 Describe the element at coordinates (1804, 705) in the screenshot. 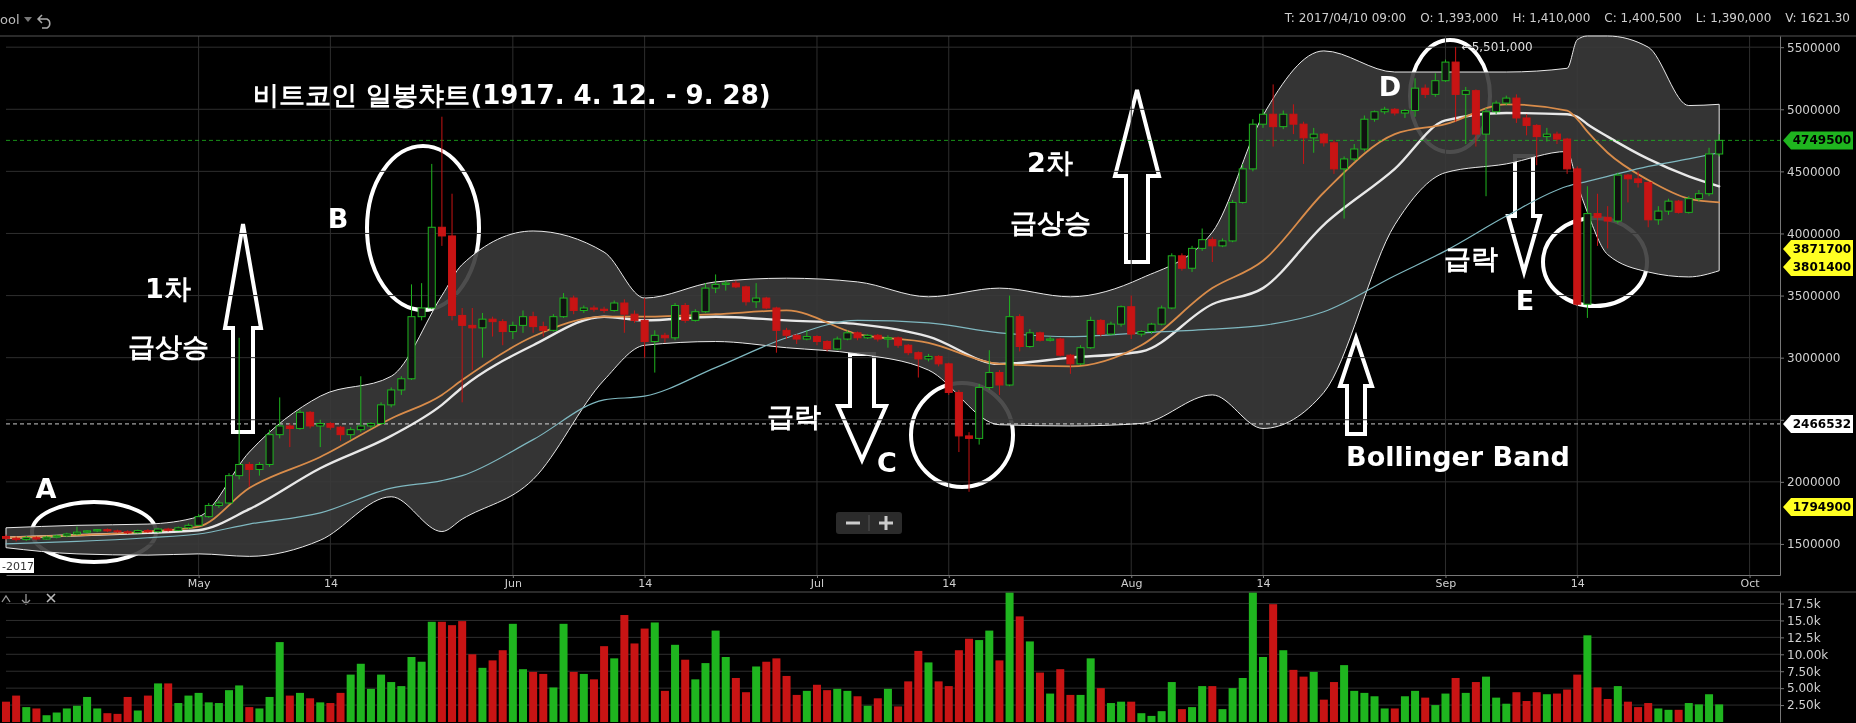

I see `y-tick-label: 2.50k` at that location.